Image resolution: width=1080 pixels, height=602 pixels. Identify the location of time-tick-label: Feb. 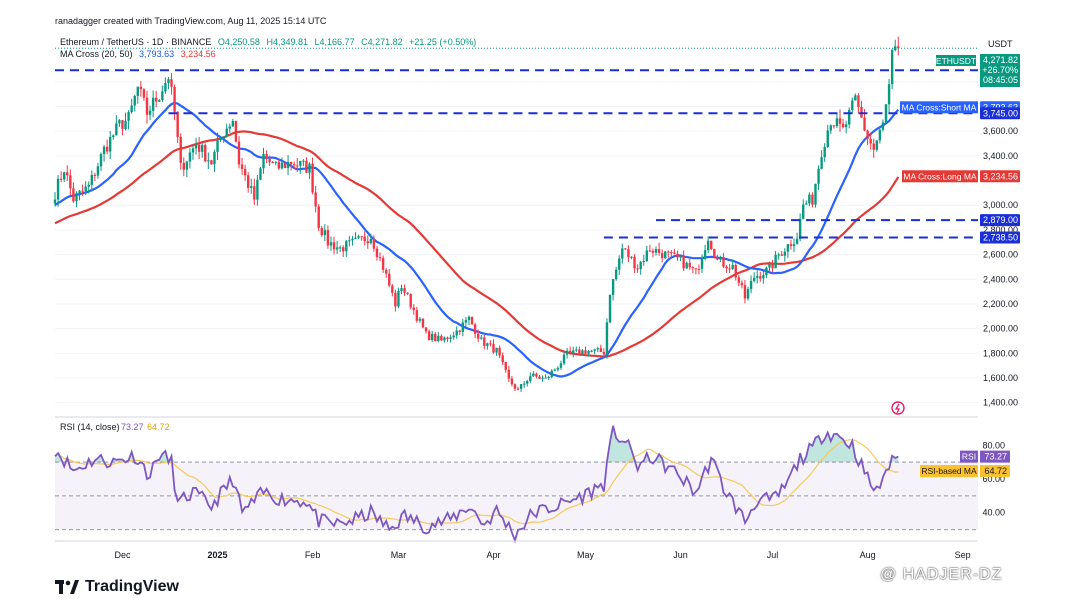
(313, 555).